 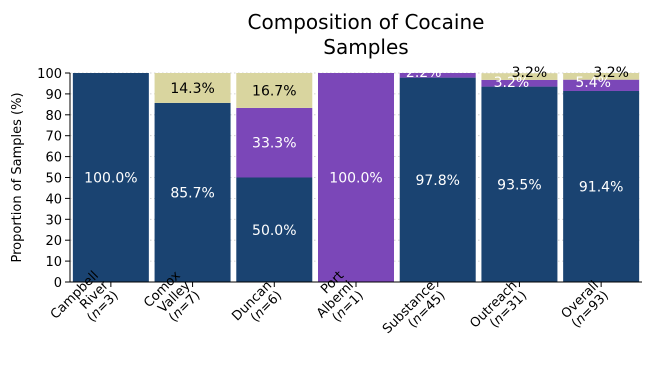 I want to click on x-tick-label: Duncan(n=6), so click(x=257, y=306).